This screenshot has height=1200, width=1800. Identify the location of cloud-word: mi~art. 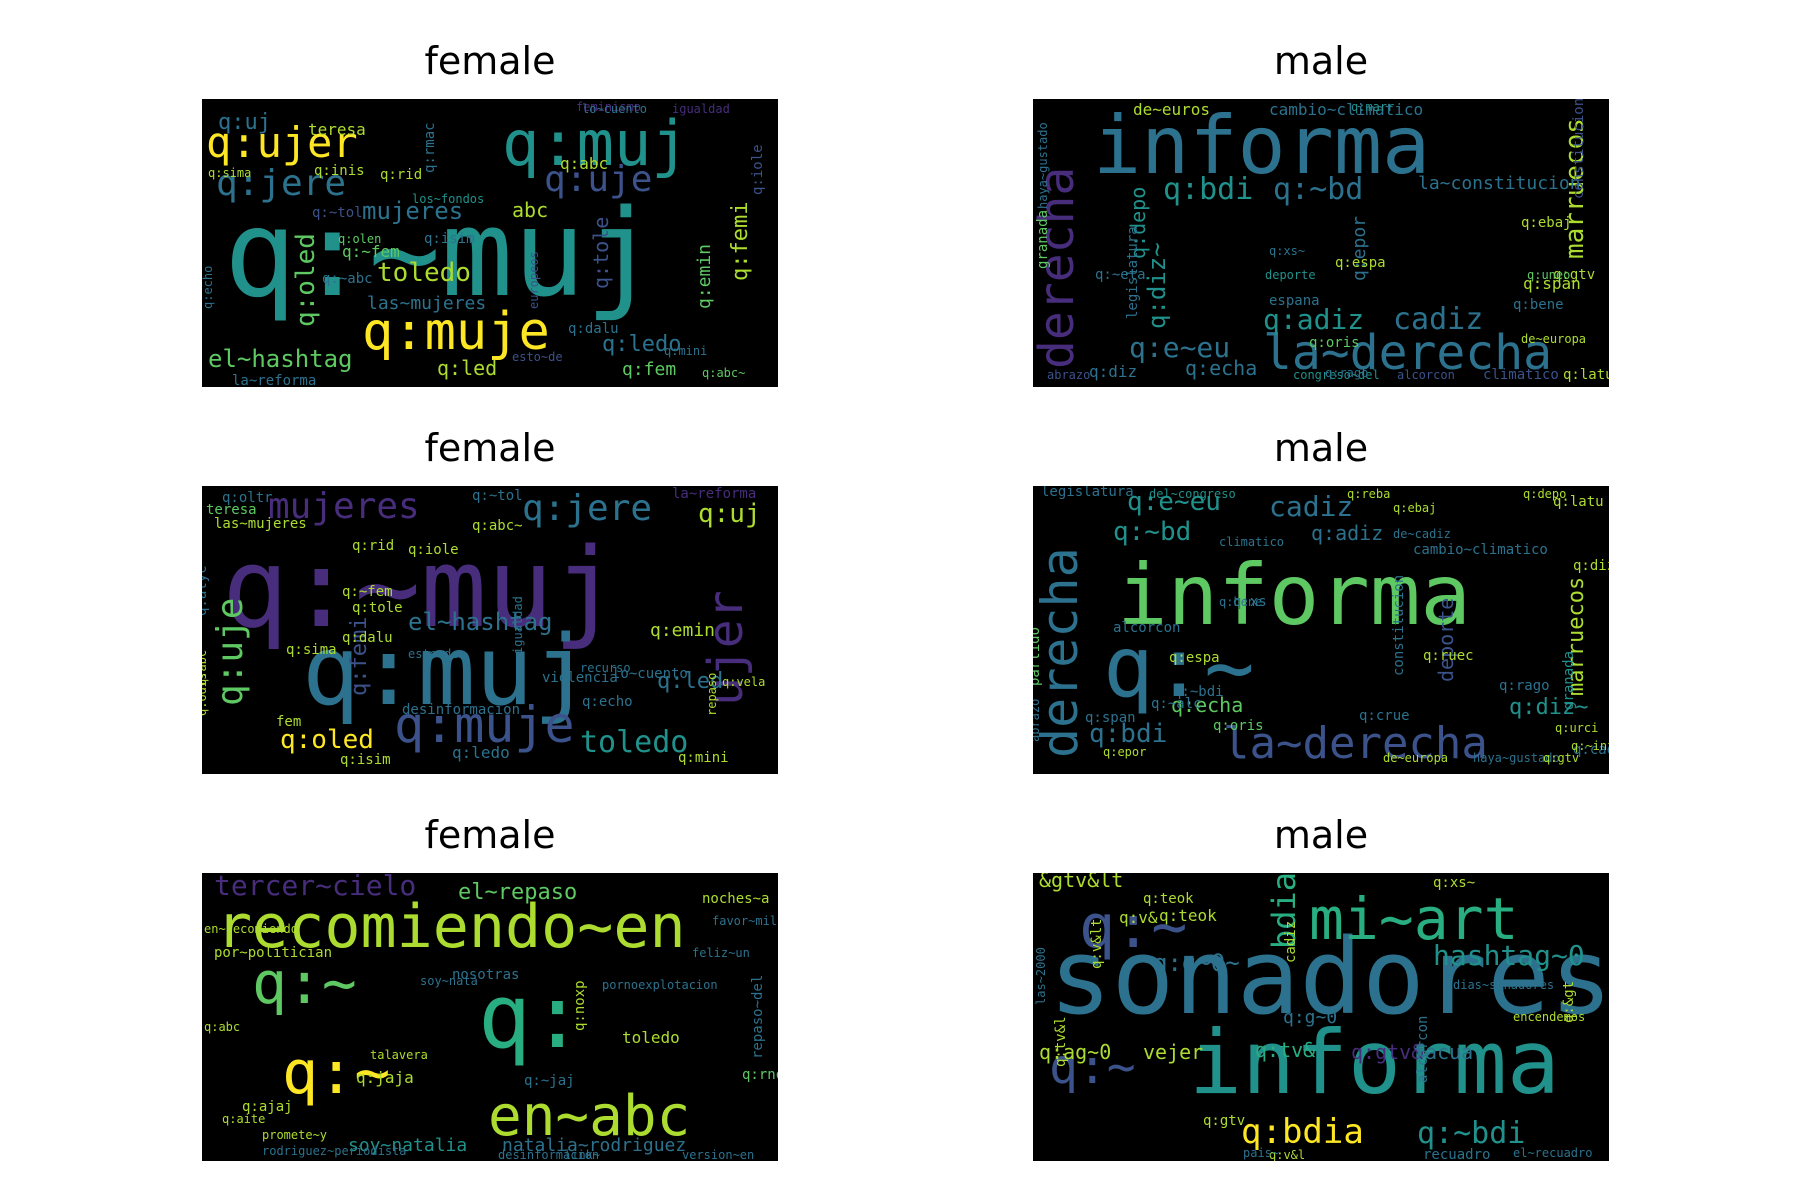
(1414, 919).